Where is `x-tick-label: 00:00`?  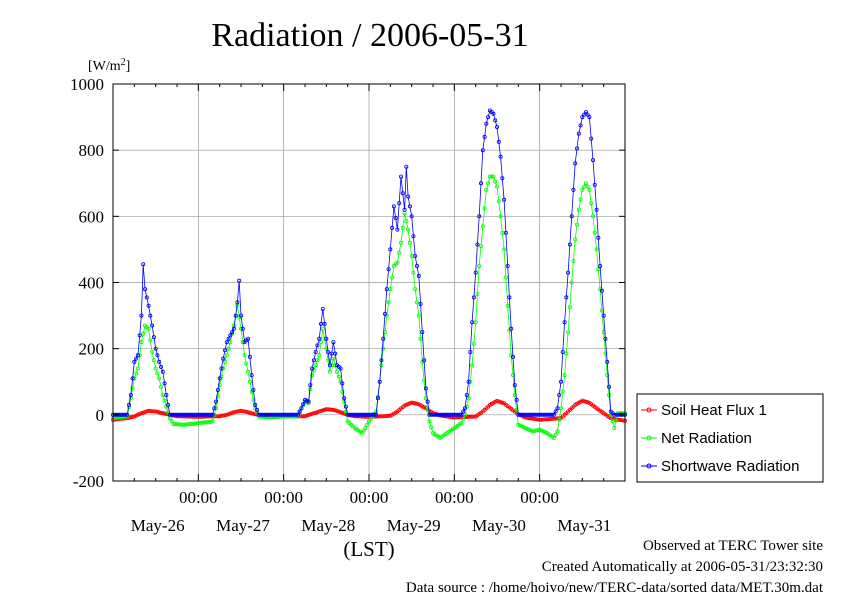 x-tick-label: 00:00 is located at coordinates (369, 497).